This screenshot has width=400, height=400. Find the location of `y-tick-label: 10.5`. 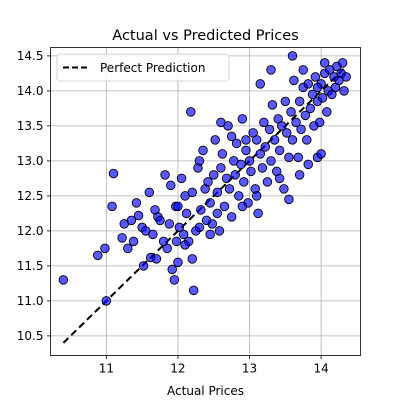

y-tick-label: 10.5 is located at coordinates (30, 336).